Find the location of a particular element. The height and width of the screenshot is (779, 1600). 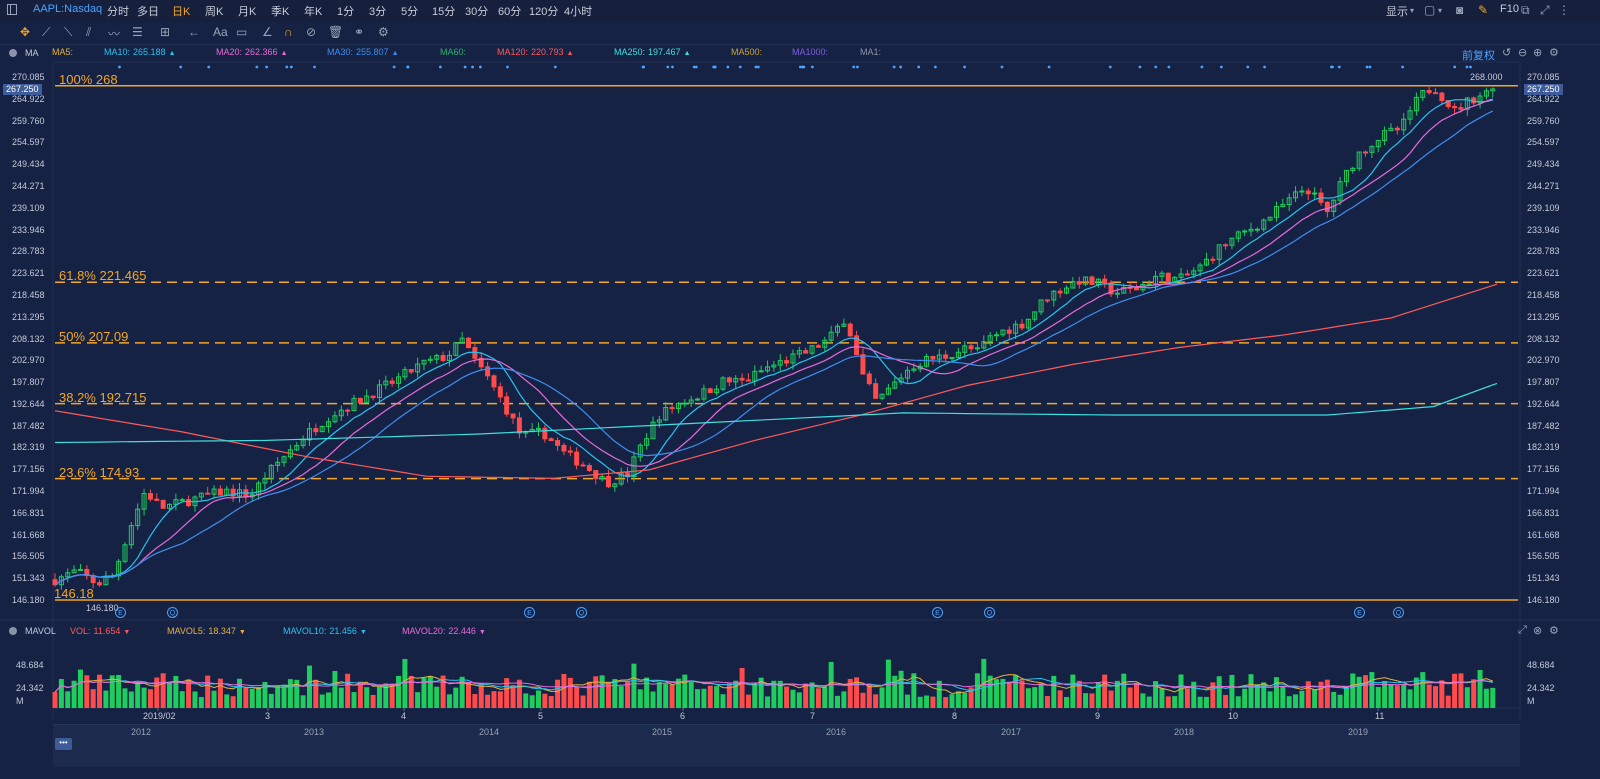

eraser-icon: ∠ is located at coordinates (267, 32).